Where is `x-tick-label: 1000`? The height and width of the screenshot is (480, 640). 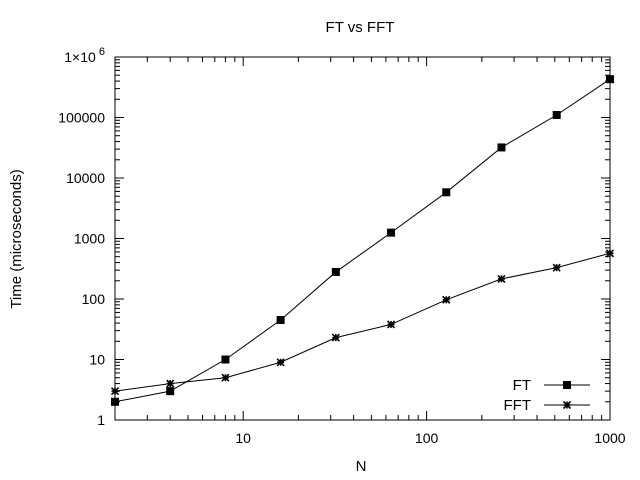 x-tick-label: 1000 is located at coordinates (609, 438).